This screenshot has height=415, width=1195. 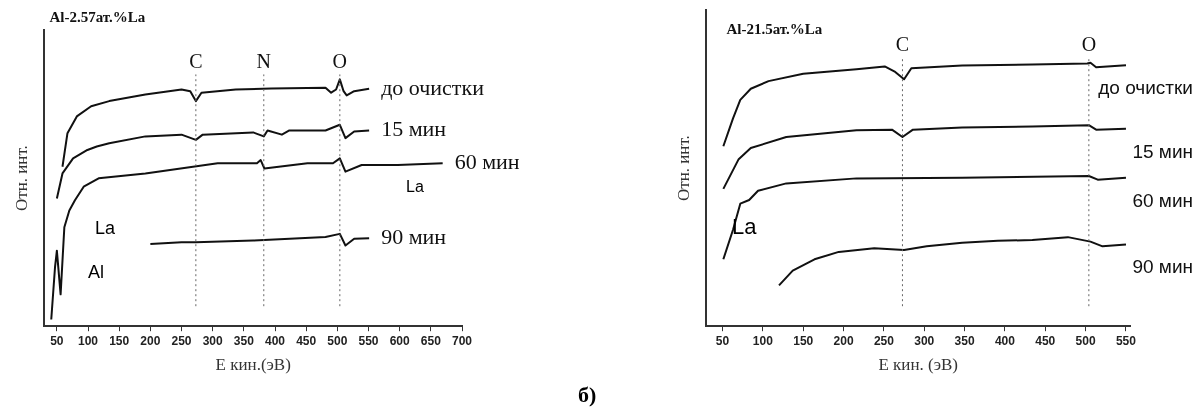 I want to click on x-tick-label: 600, so click(x=399, y=340).